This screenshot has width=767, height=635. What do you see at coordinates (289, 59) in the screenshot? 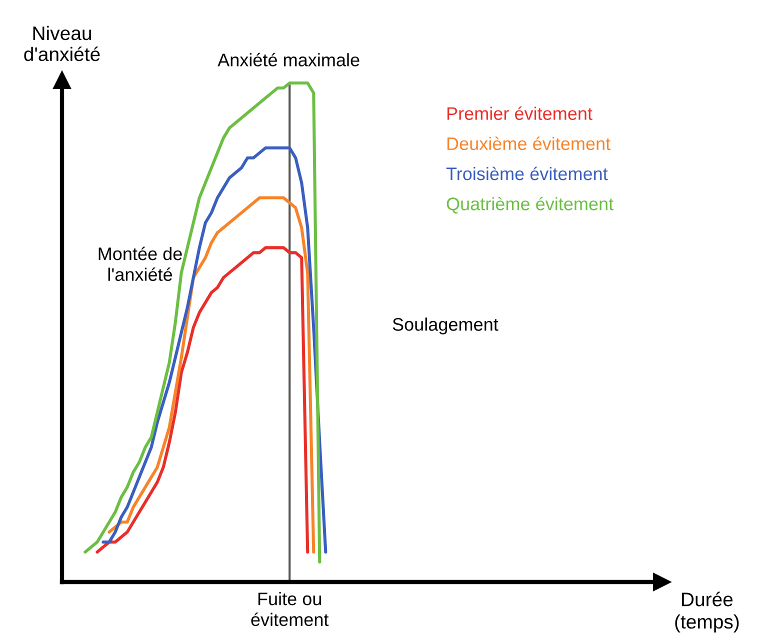
I see `text: Anxiété maximale` at bounding box center [289, 59].